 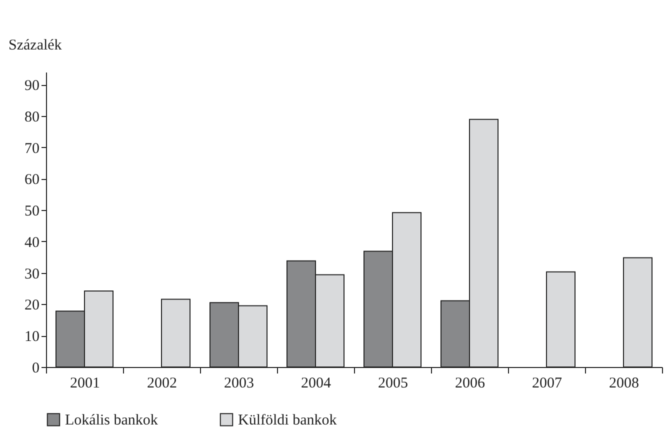 What do you see at coordinates (32, 242) in the screenshot?
I see `y-tick-label: 40` at bounding box center [32, 242].